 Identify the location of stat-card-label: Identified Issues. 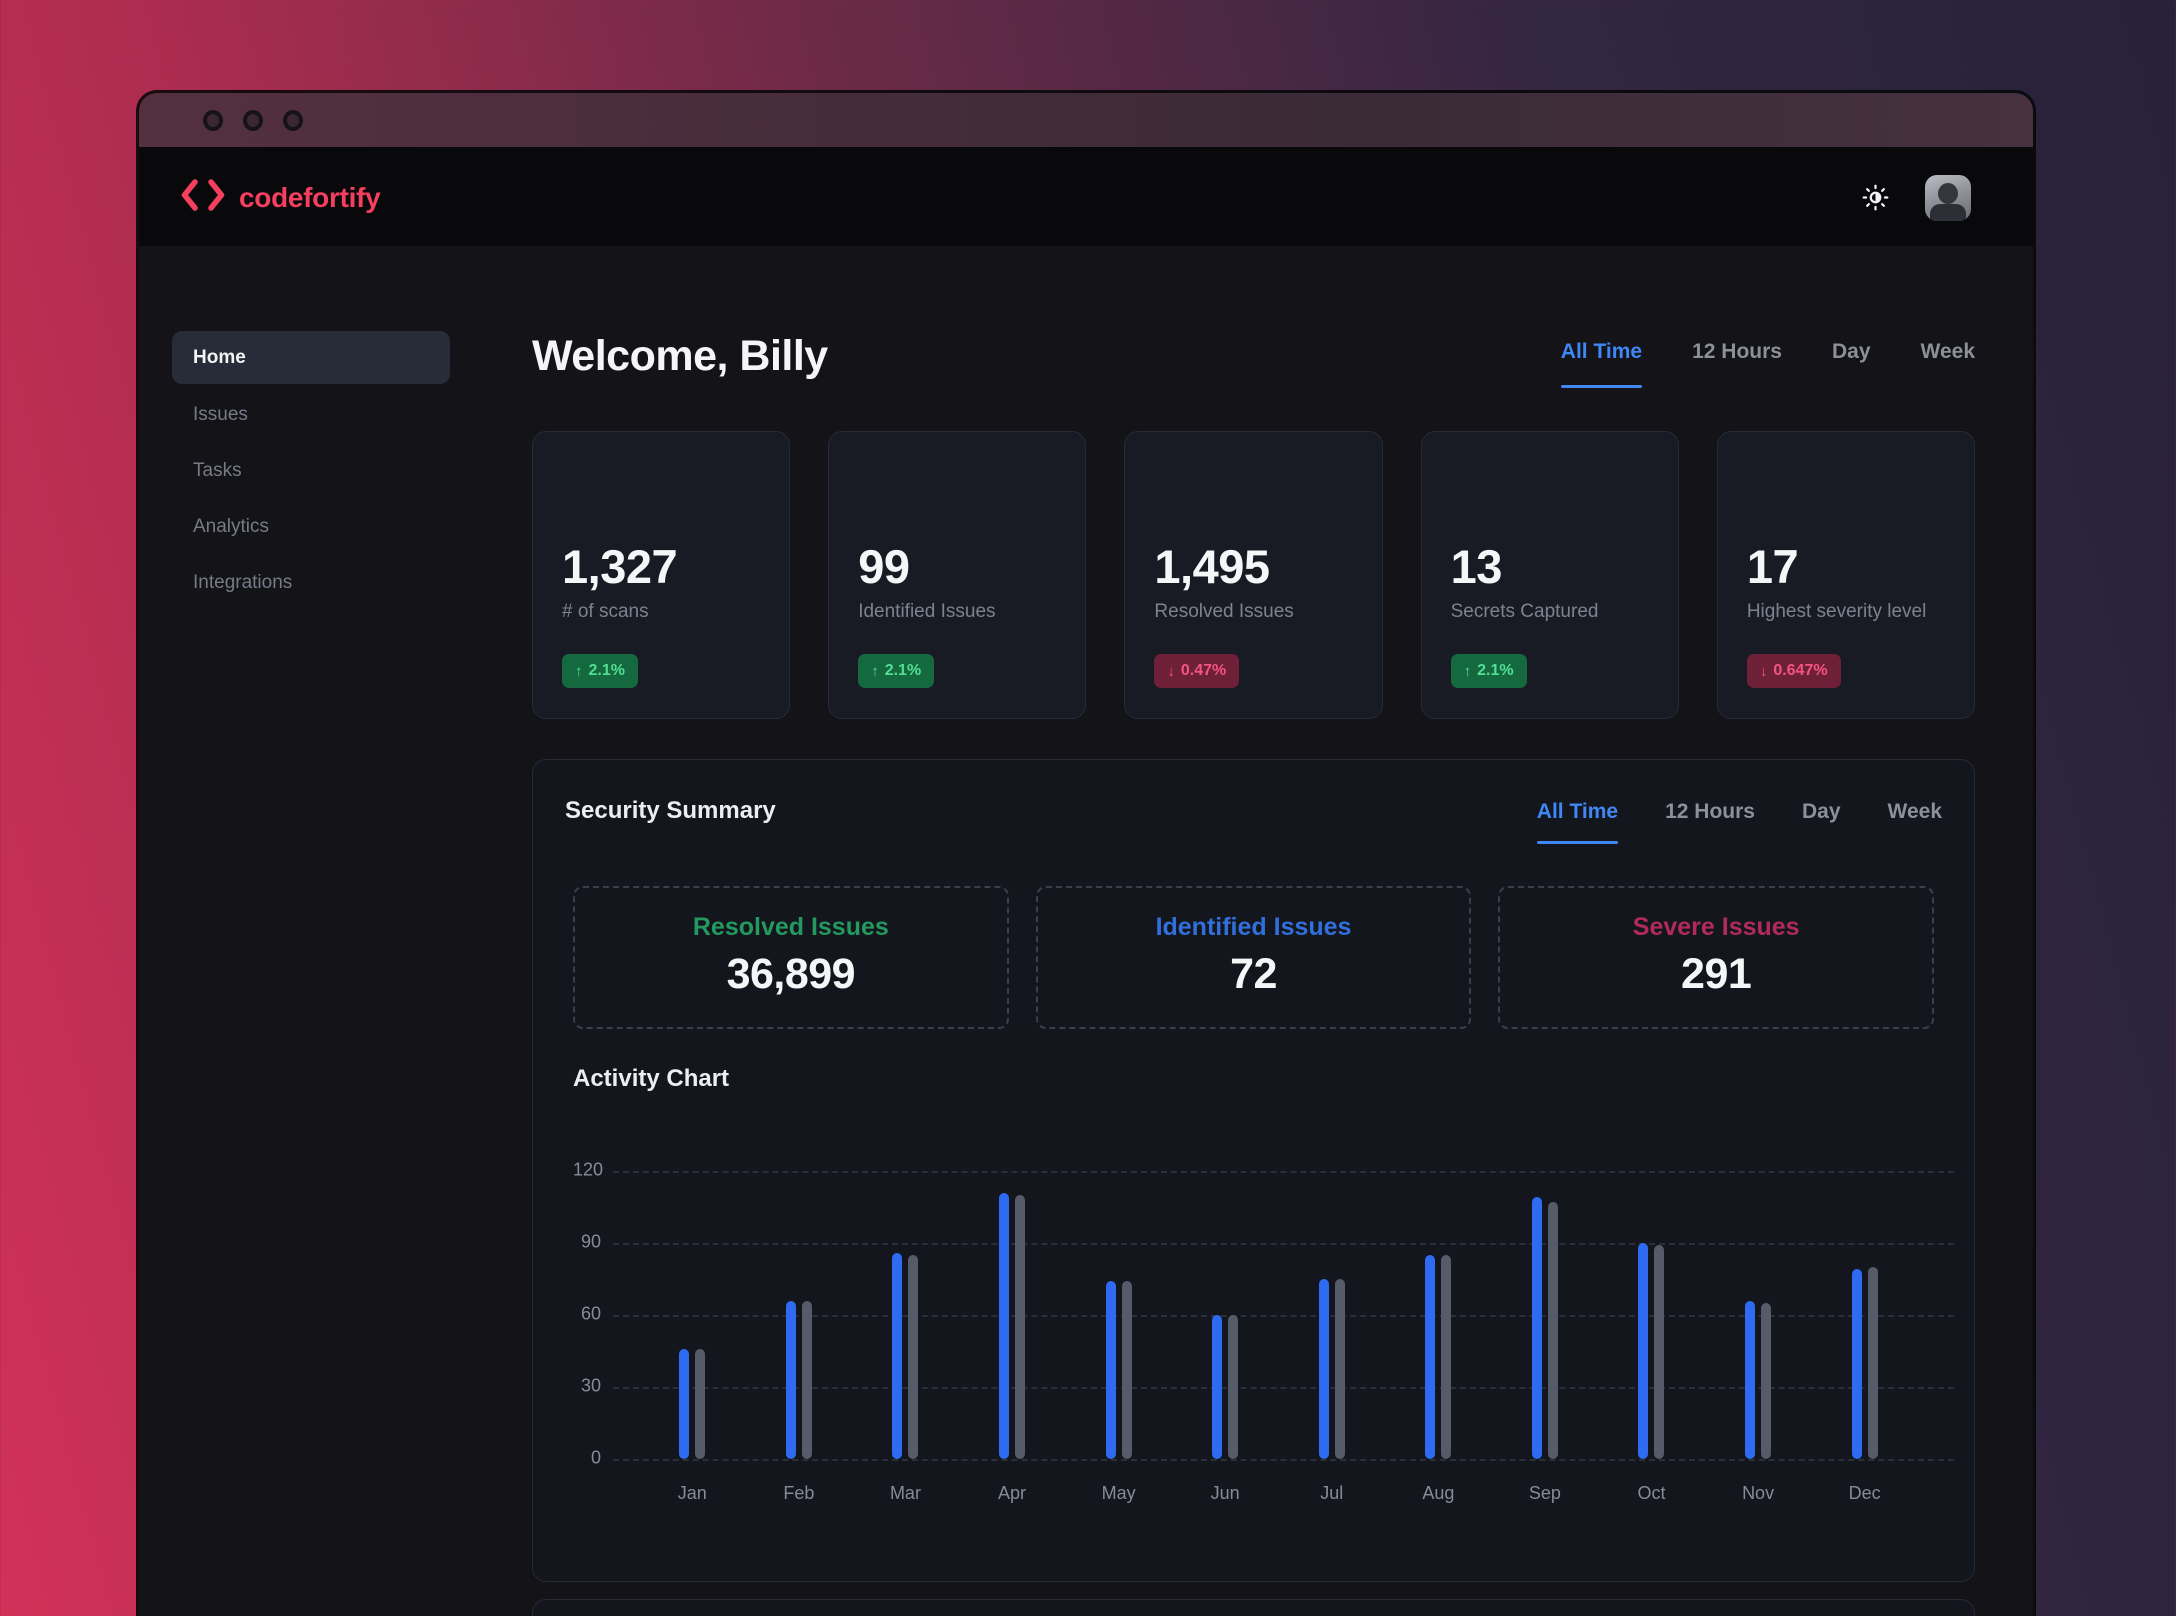
(927, 611).